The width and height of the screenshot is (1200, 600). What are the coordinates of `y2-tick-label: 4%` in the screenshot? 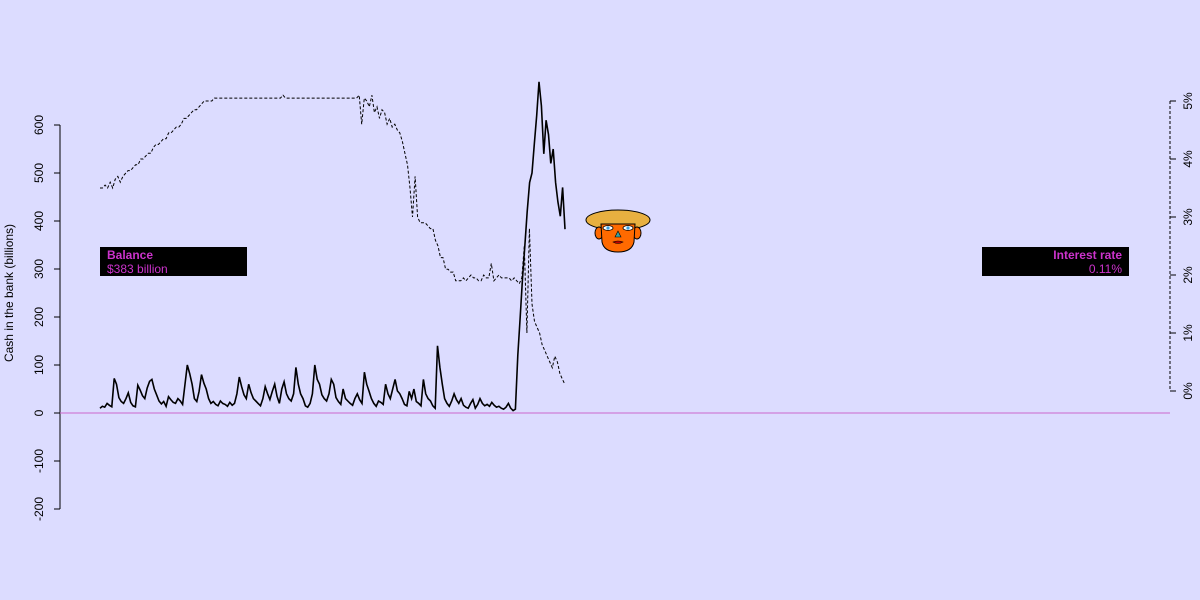 It's located at (1188, 159).